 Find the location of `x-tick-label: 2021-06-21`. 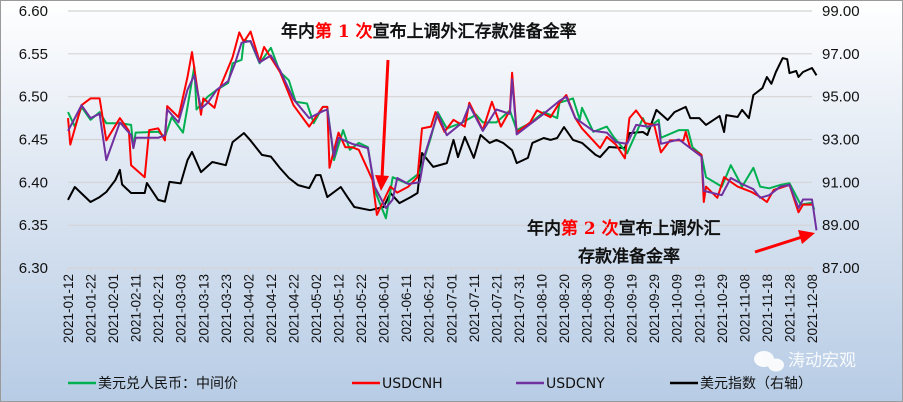

x-tick-label: 2021-06-21 is located at coordinates (429, 308).